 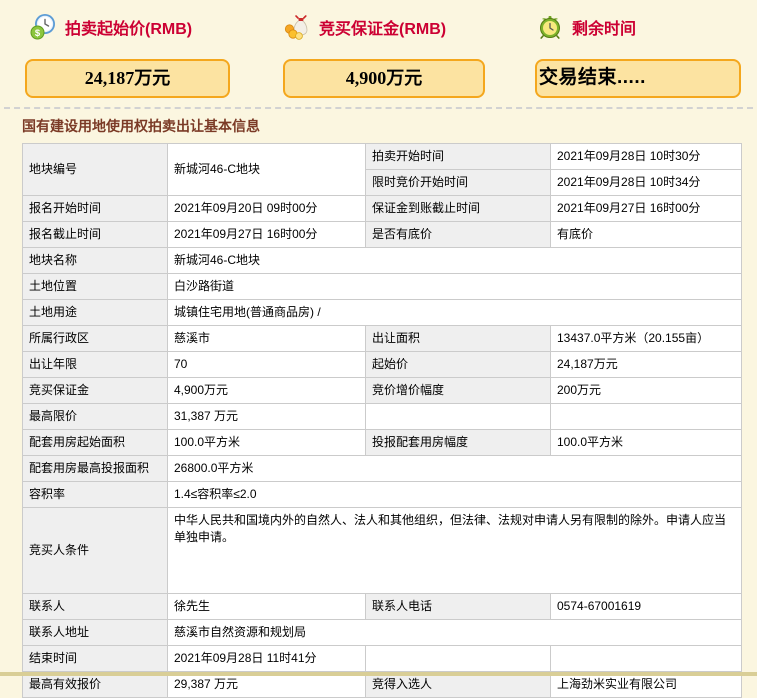 I want to click on table-row: 土地用途 城镇住宅用地(普通商品房) /, so click(x=382, y=312).